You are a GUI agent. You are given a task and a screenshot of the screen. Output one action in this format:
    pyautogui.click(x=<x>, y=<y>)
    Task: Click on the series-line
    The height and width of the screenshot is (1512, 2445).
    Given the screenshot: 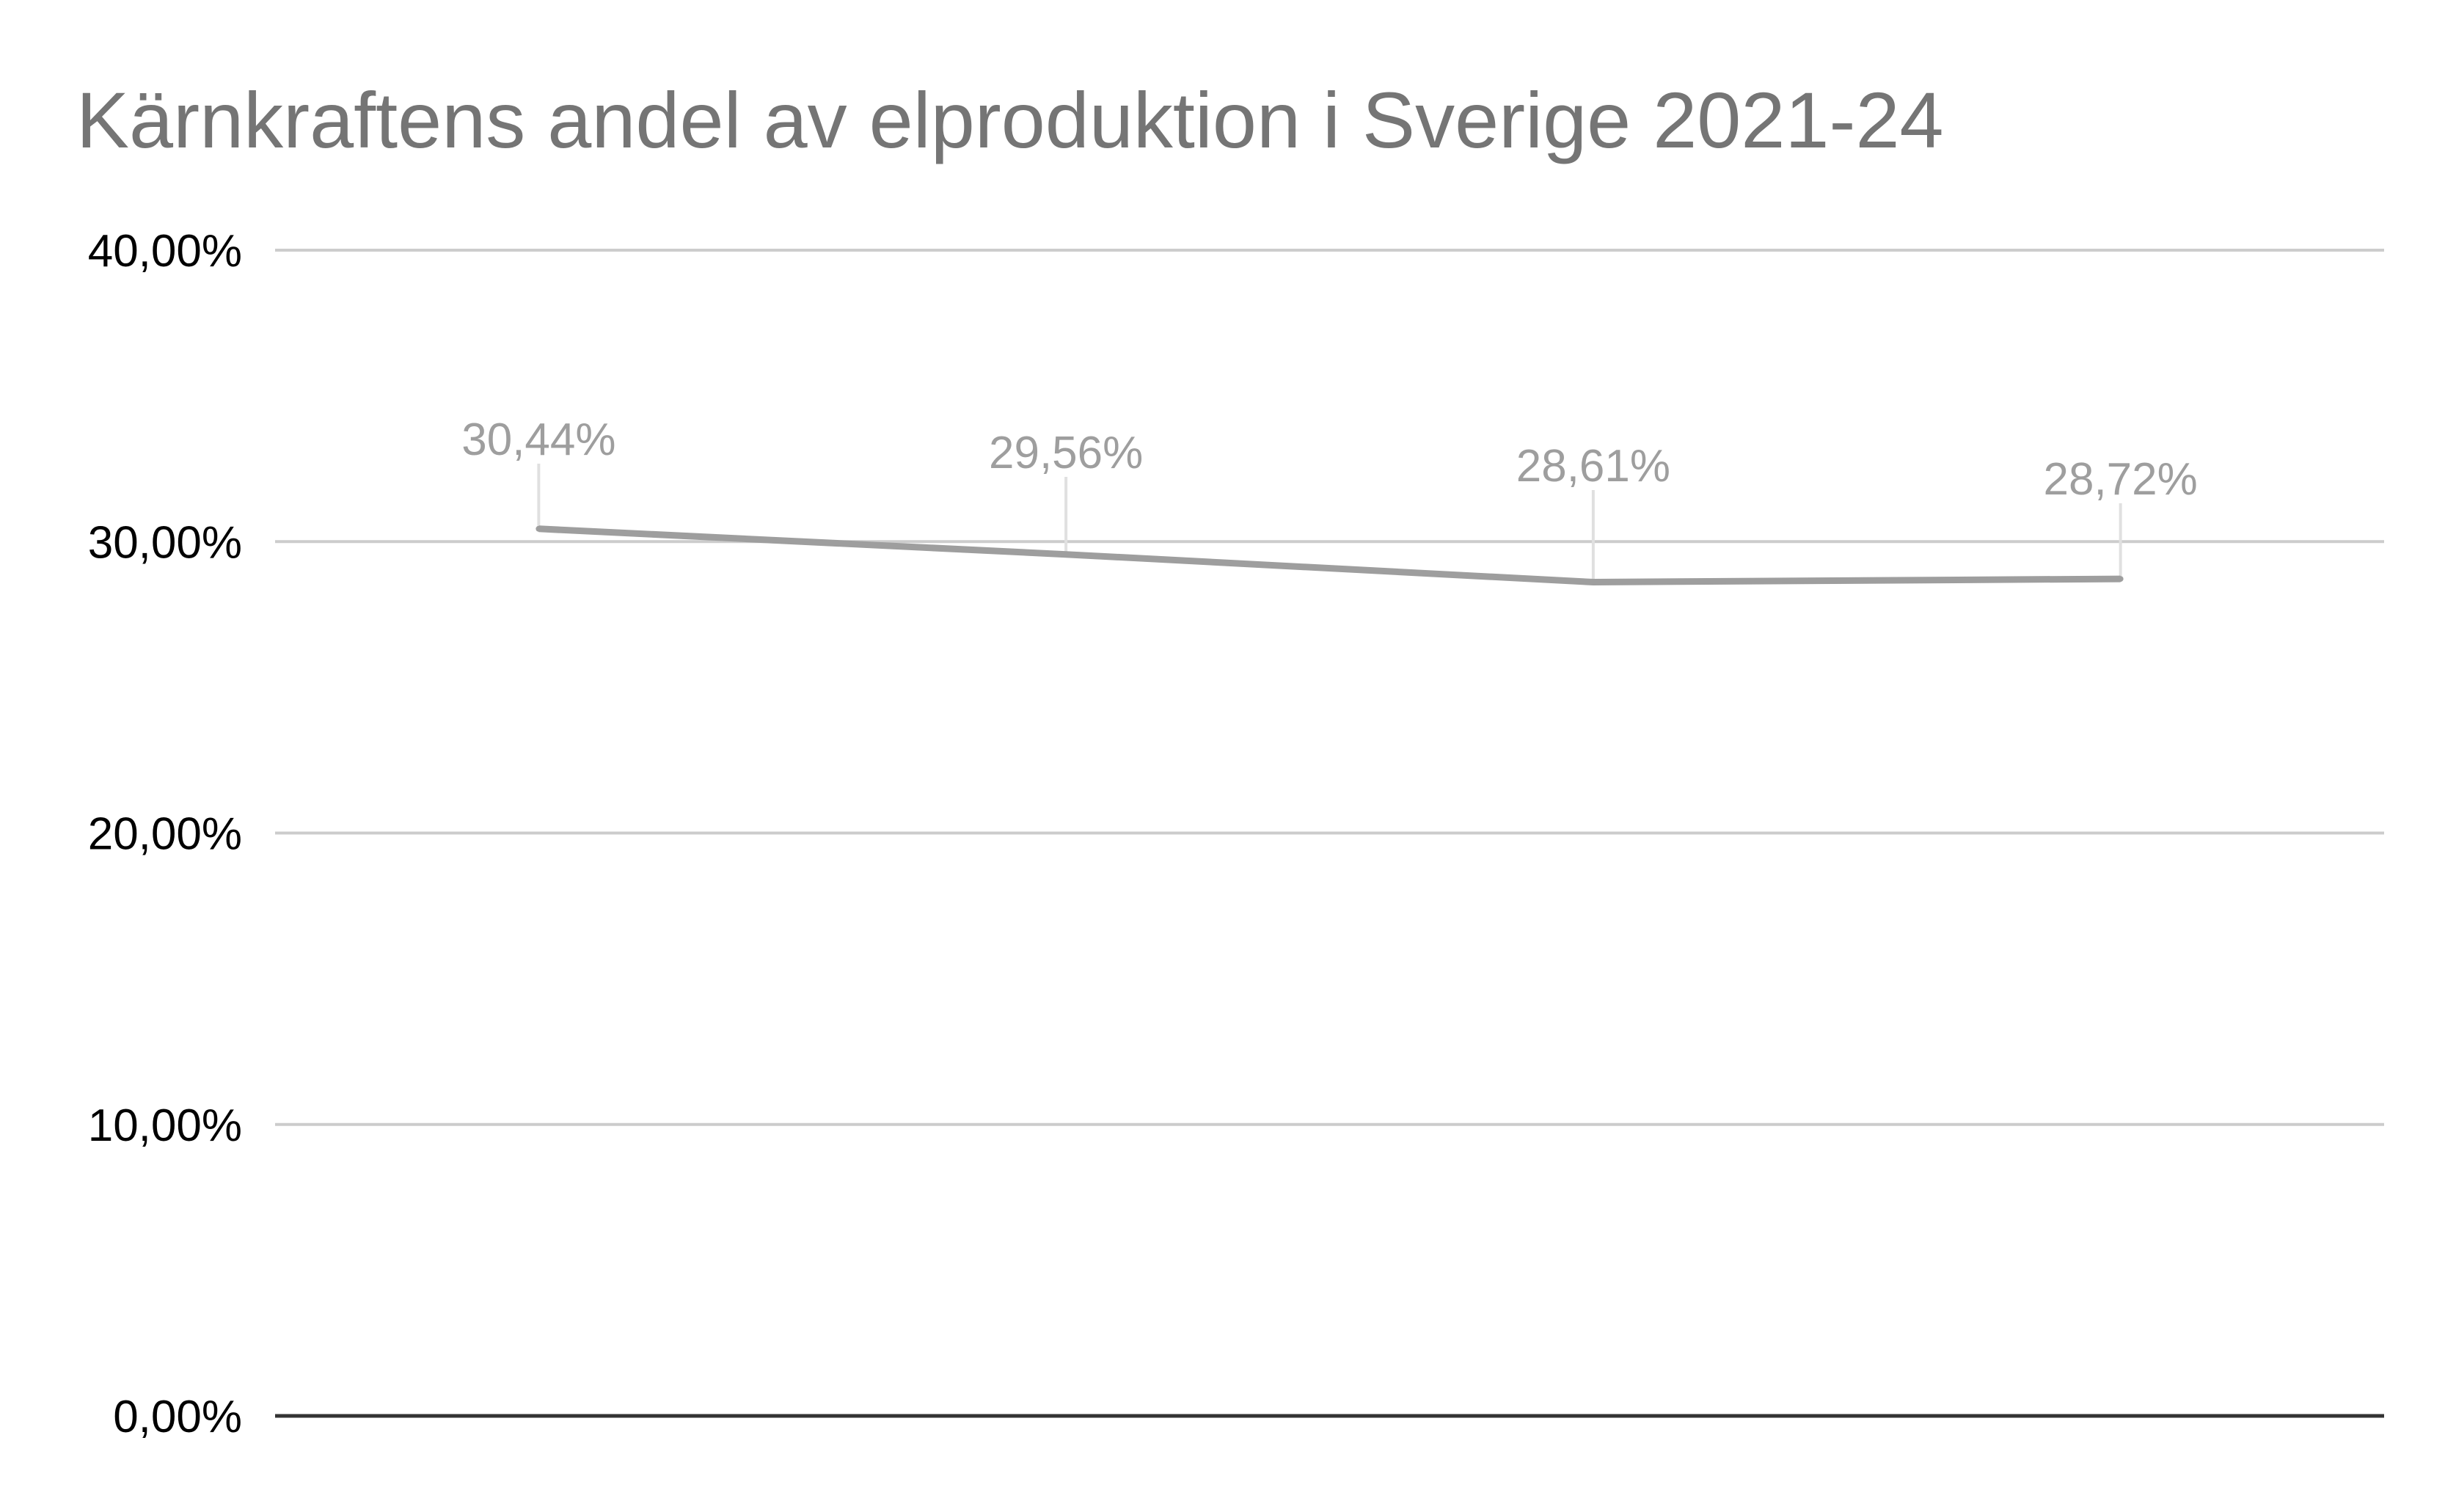 What is the action you would take?
    pyautogui.click(x=1329, y=555)
    